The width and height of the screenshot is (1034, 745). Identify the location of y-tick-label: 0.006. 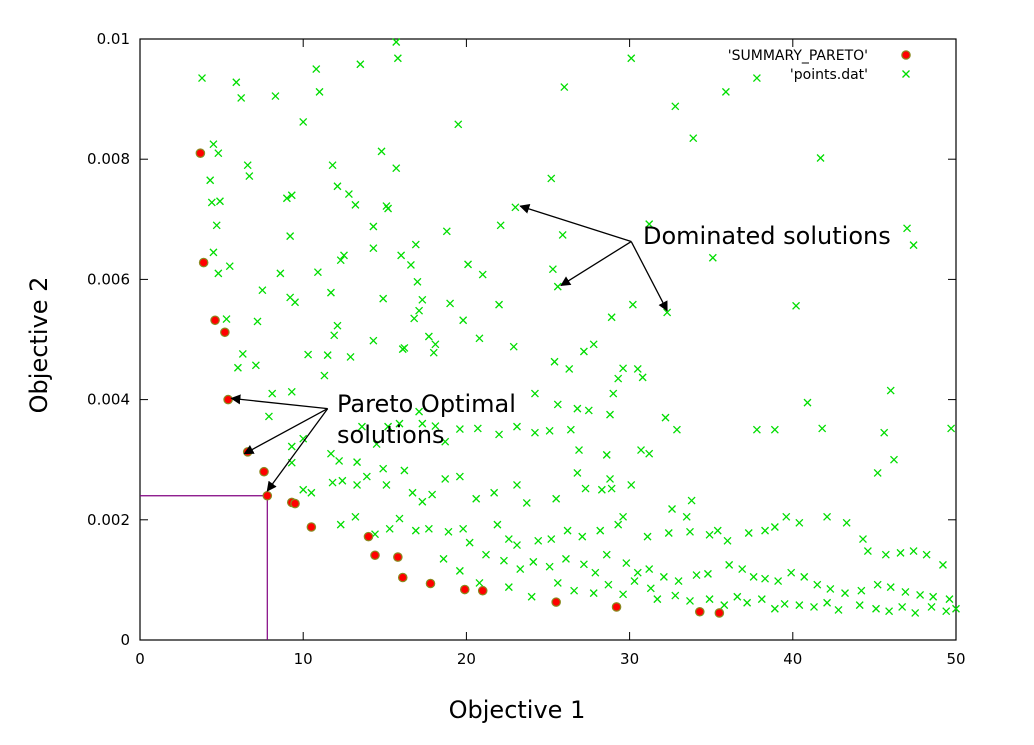
(108, 279).